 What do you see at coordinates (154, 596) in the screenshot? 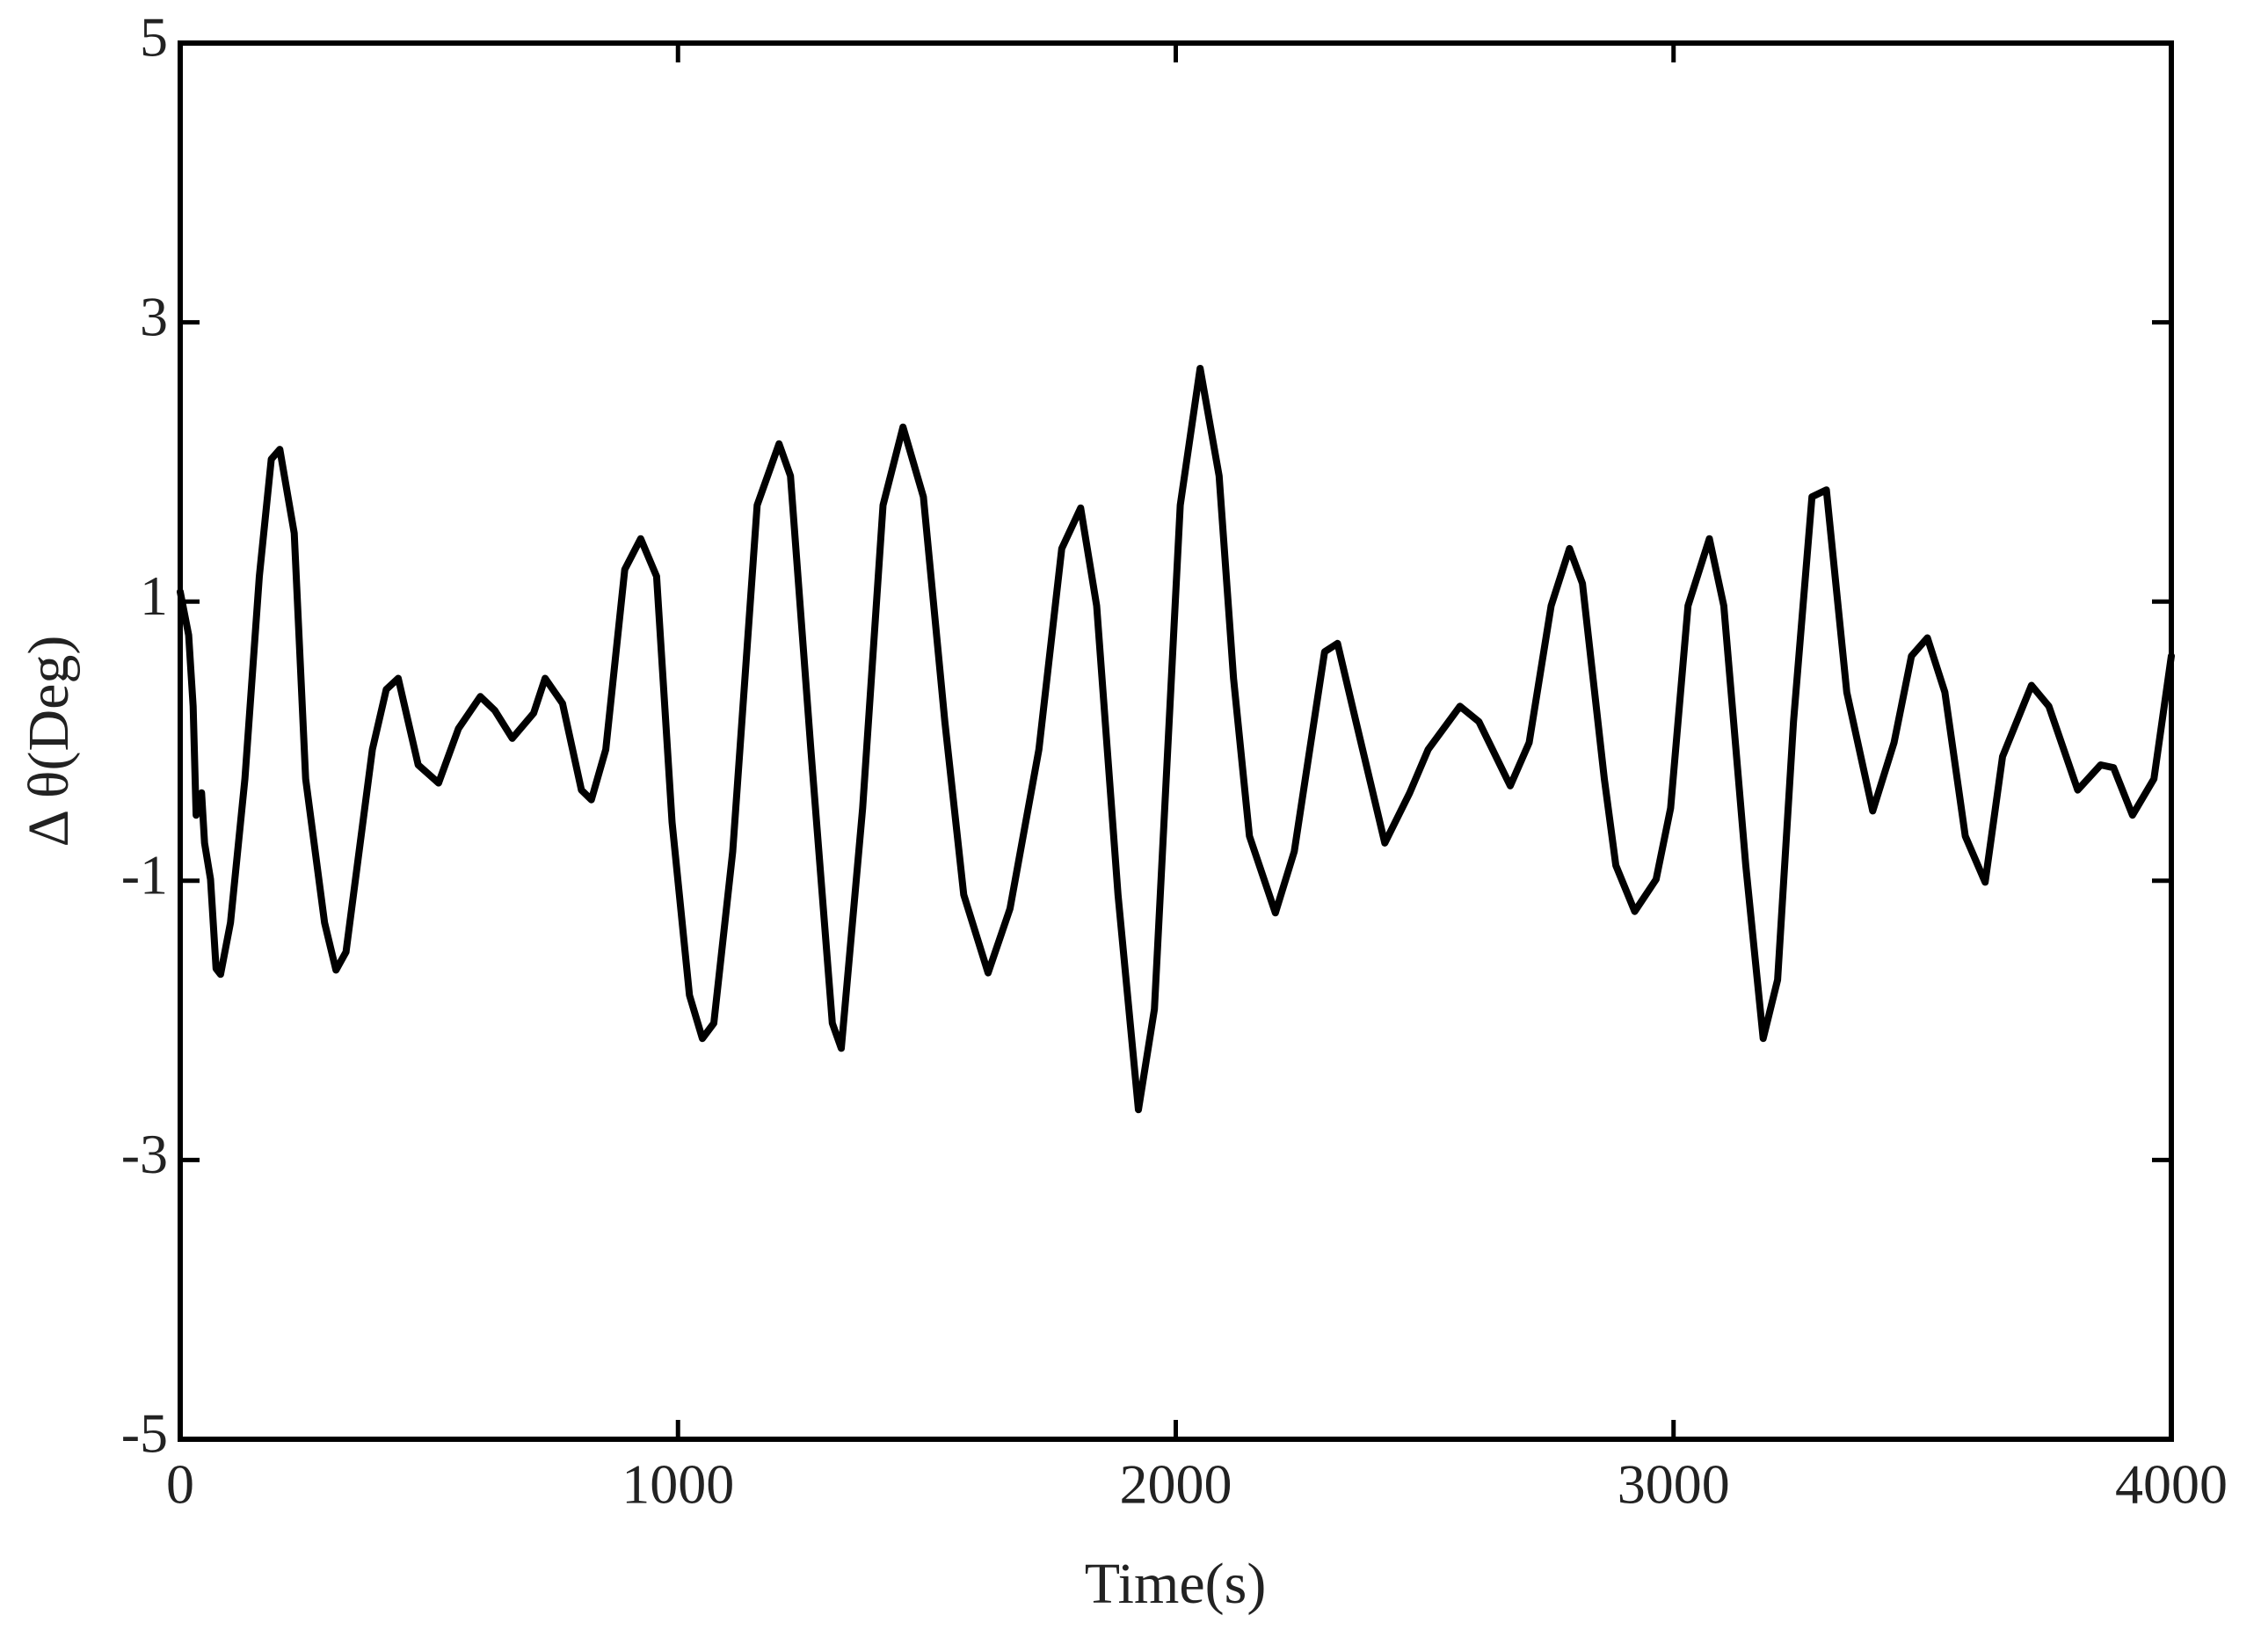
I see `y-tick-label: 1` at bounding box center [154, 596].